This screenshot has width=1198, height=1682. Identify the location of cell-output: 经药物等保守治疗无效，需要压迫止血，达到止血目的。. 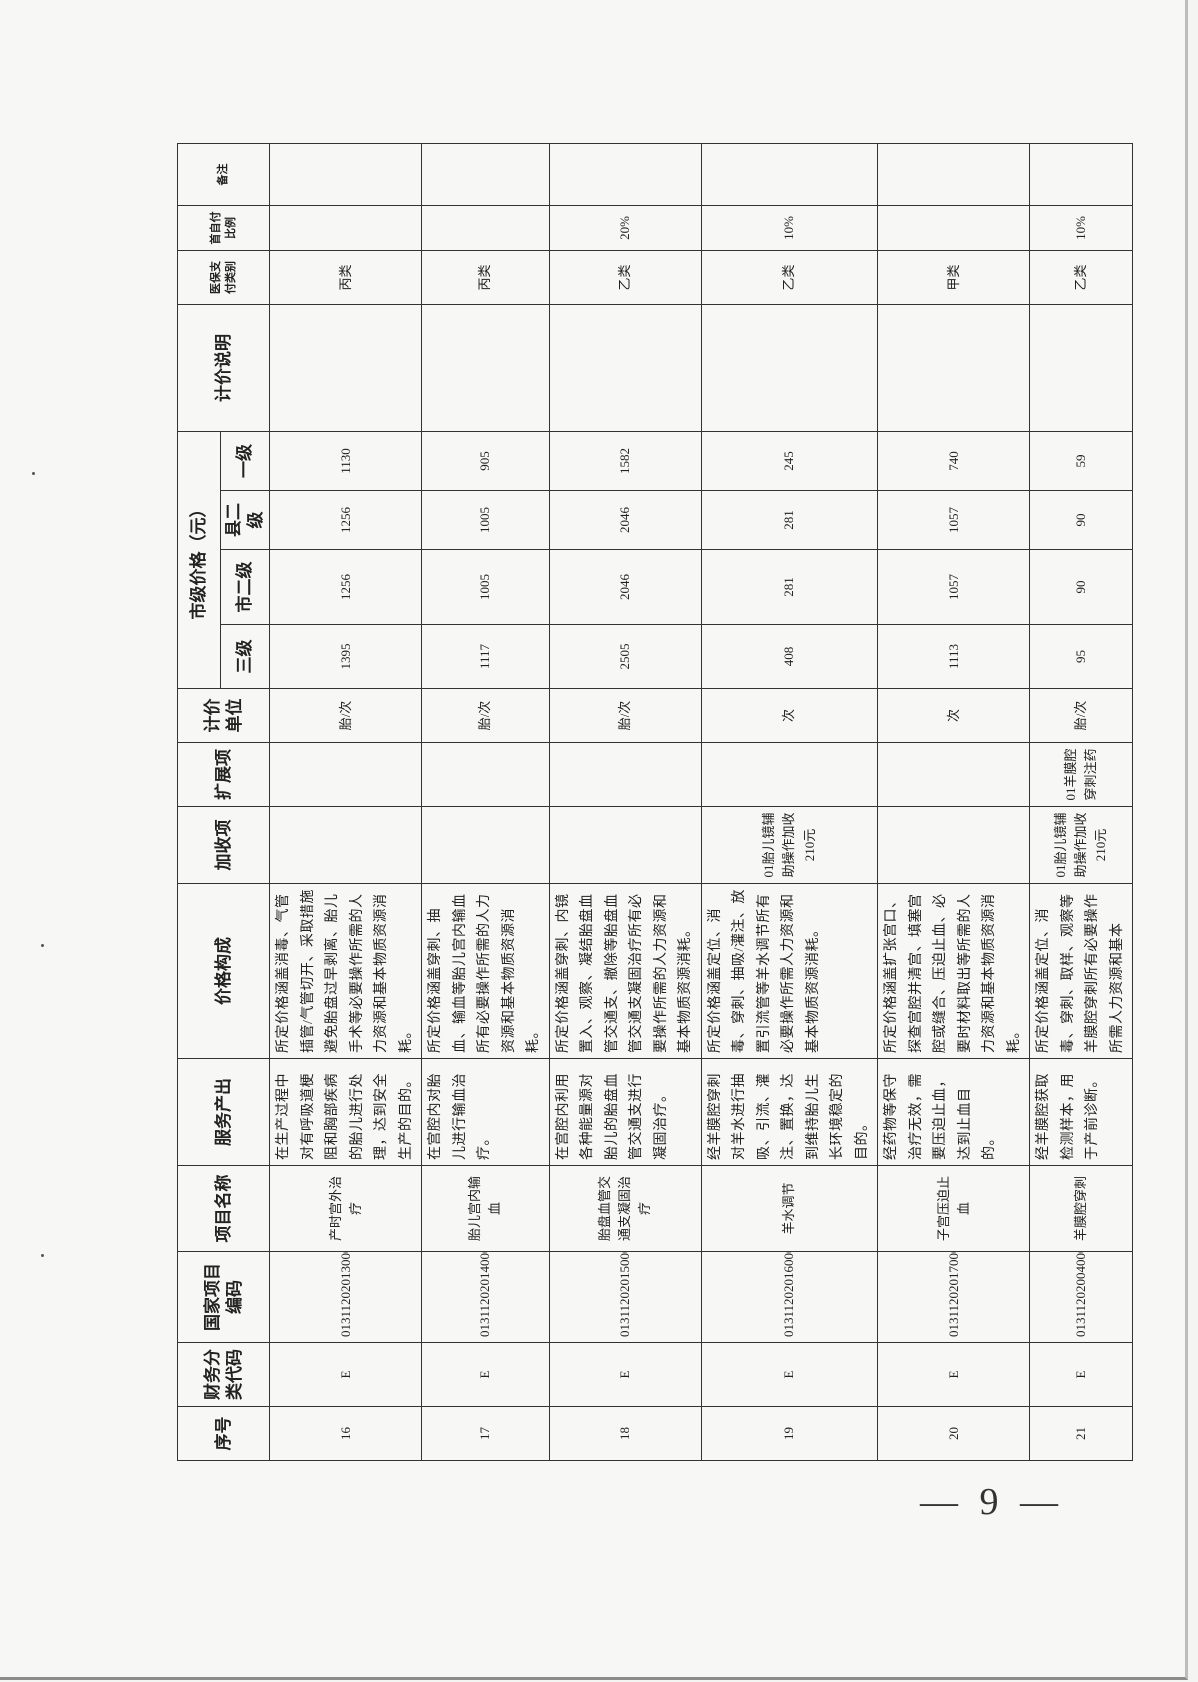
(953, 1112).